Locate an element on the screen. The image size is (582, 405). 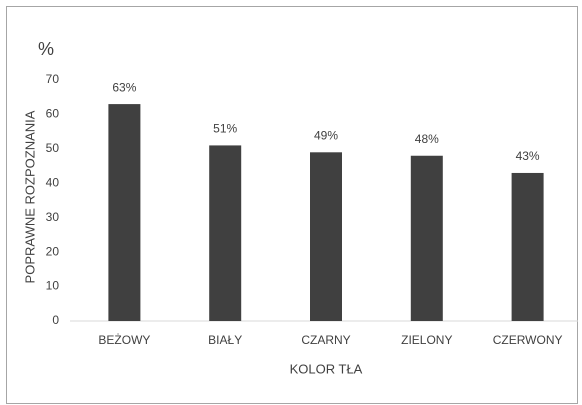
y-tick-label: 40 is located at coordinates (53, 182).